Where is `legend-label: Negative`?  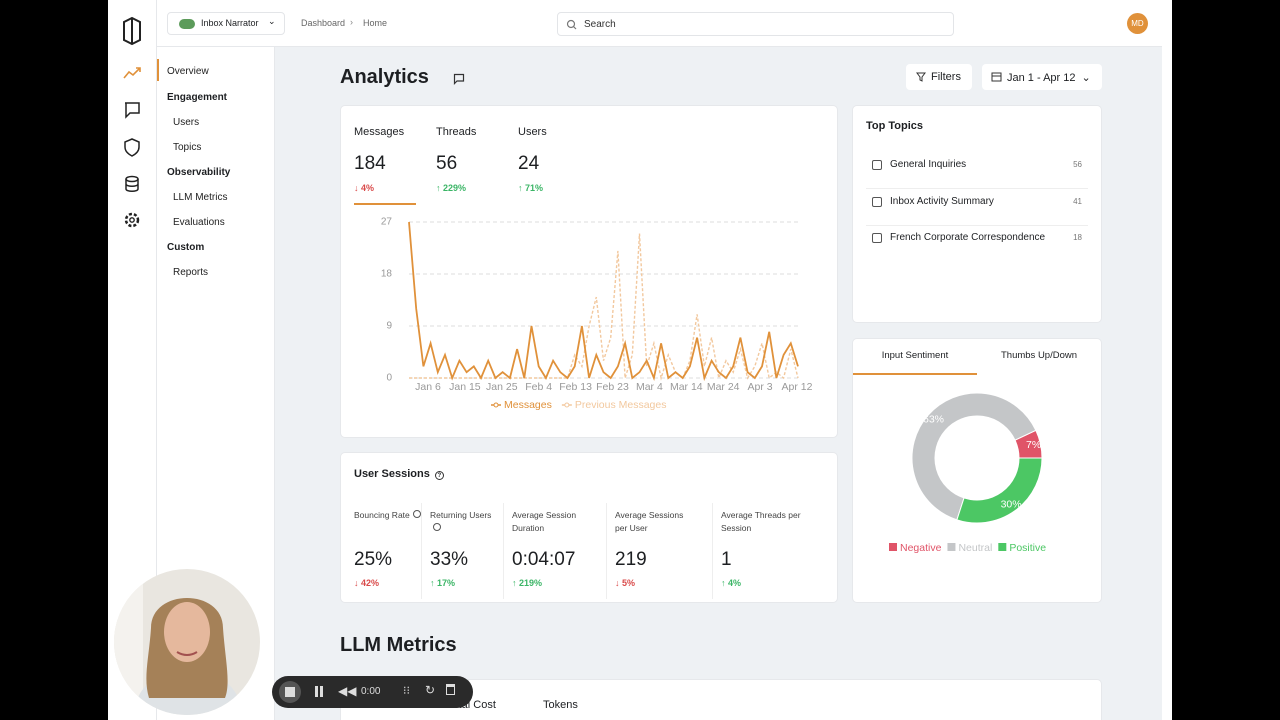 legend-label: Negative is located at coordinates (921, 548).